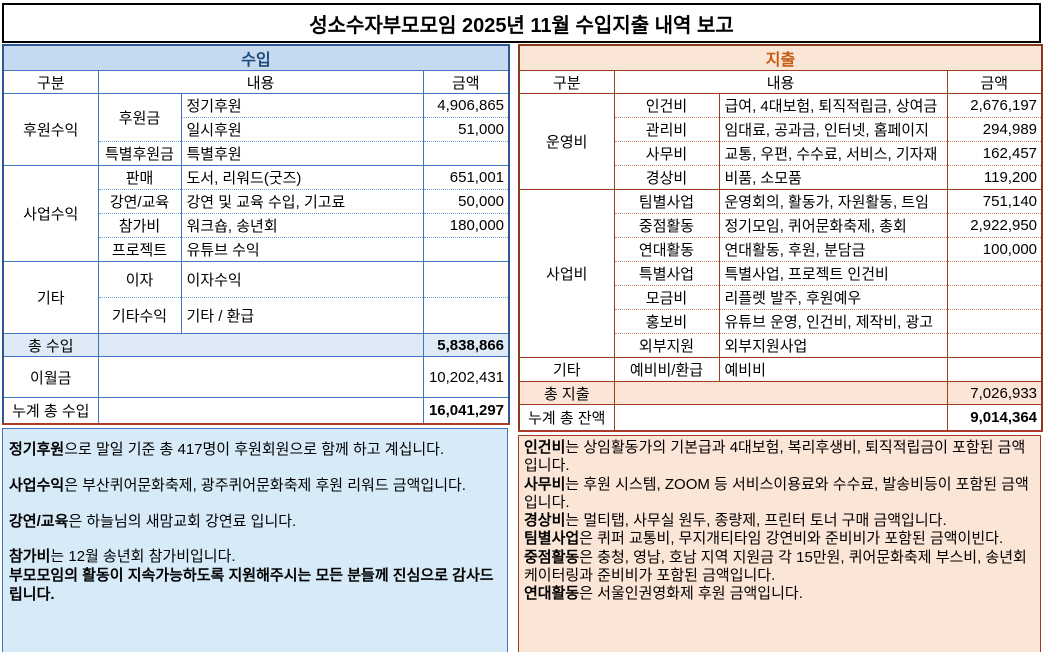 The height and width of the screenshot is (652, 1043). What do you see at coordinates (302, 225) in the screenshot?
I see `cell-description: 워크숍, 송년회` at bounding box center [302, 225].